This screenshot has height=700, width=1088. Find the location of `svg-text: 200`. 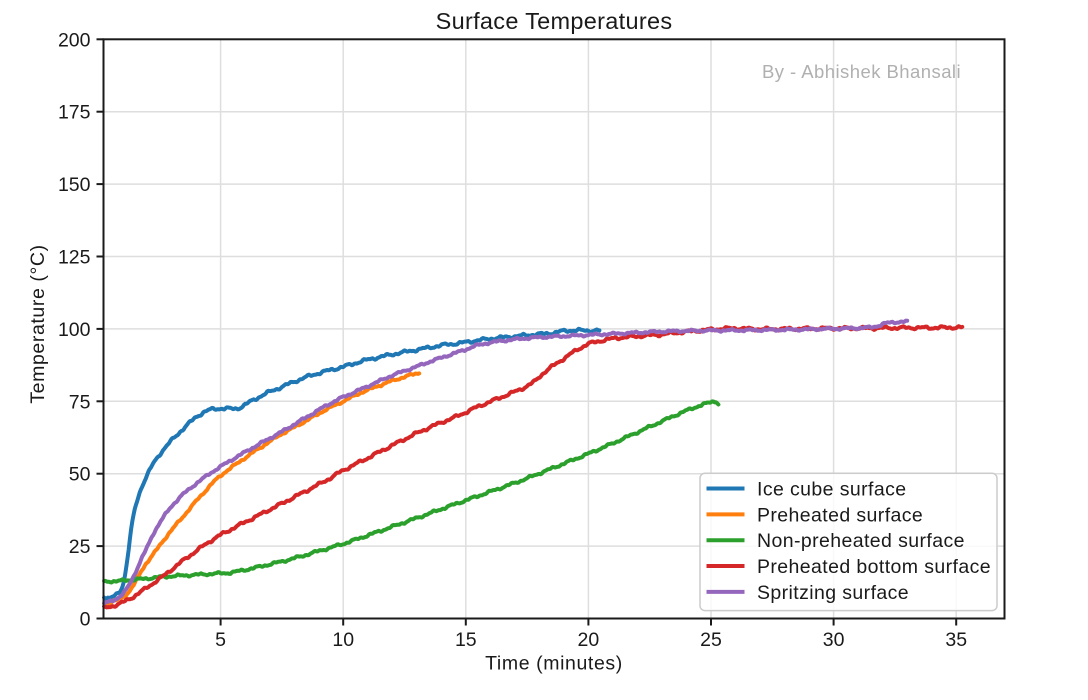

svg-text: 200 is located at coordinates (74, 40).